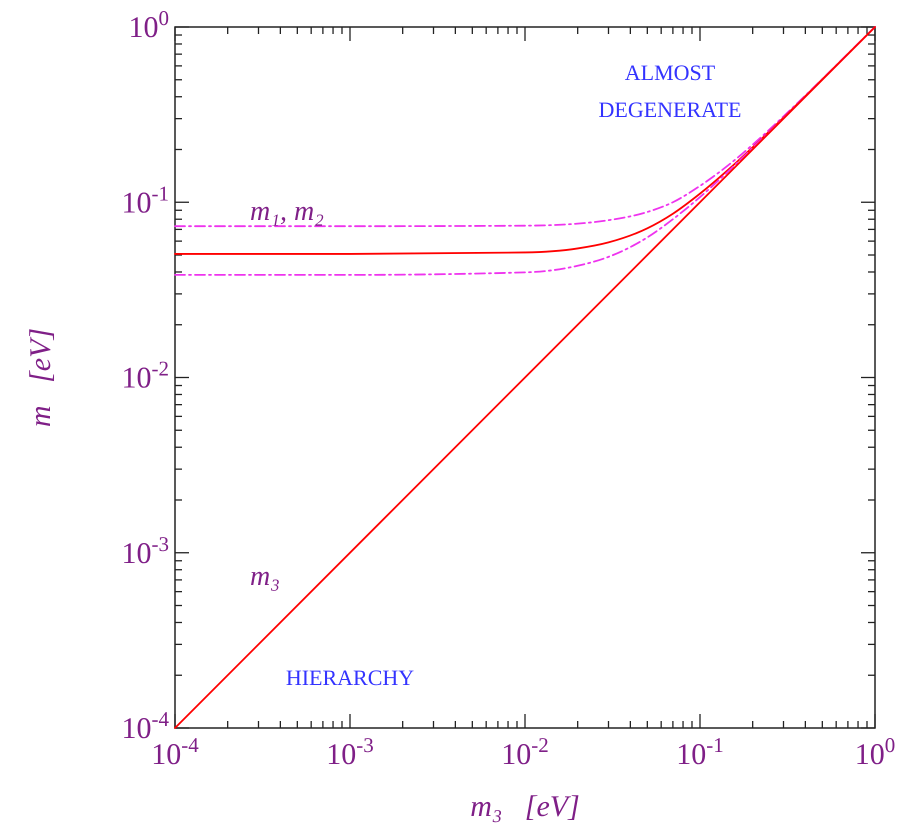 The width and height of the screenshot is (920, 839). I want to click on y-tick-label: 10$^{-3}$, so click(145, 551).